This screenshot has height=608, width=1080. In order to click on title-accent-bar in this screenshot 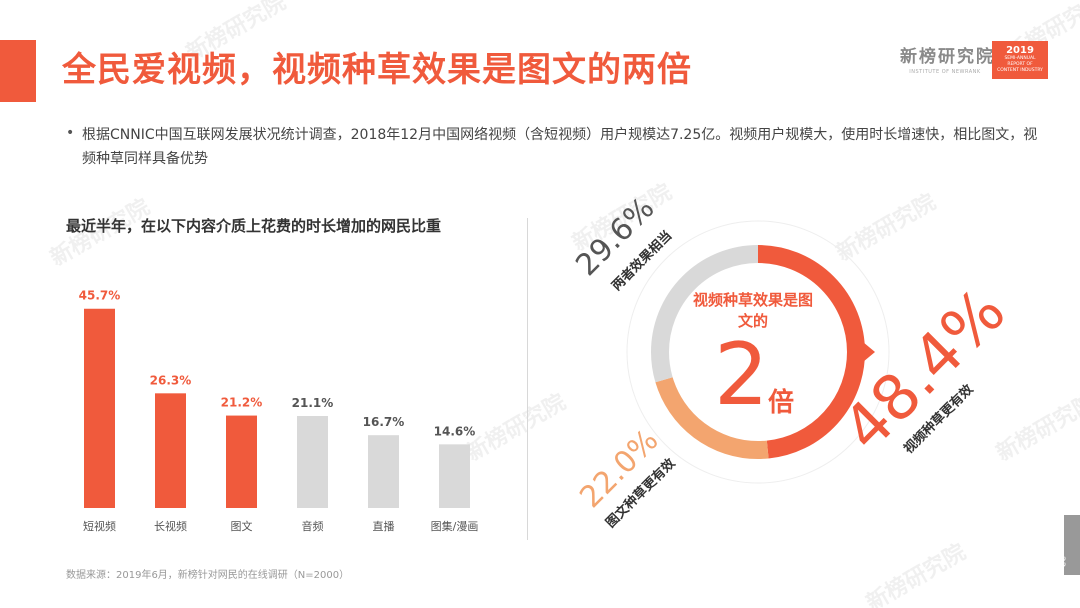, I will do `click(18, 71)`.